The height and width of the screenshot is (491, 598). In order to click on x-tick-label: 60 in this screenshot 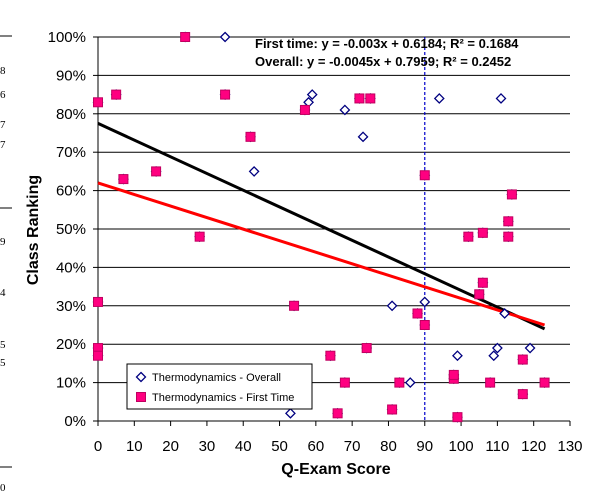, I will do `click(316, 446)`.